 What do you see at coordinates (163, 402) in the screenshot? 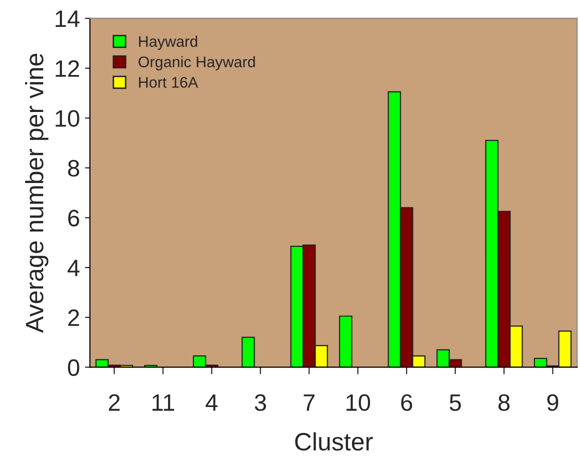
I see `x-tick-label: 11` at bounding box center [163, 402].